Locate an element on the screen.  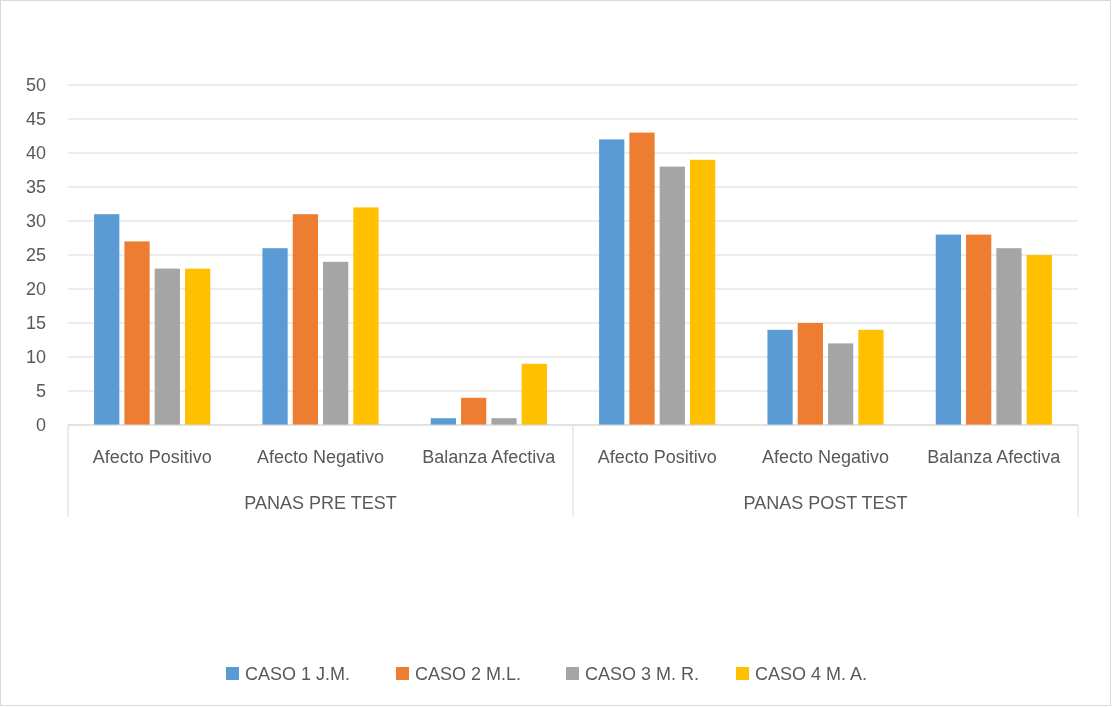
y-tick-label: 20 is located at coordinates (35, 289).